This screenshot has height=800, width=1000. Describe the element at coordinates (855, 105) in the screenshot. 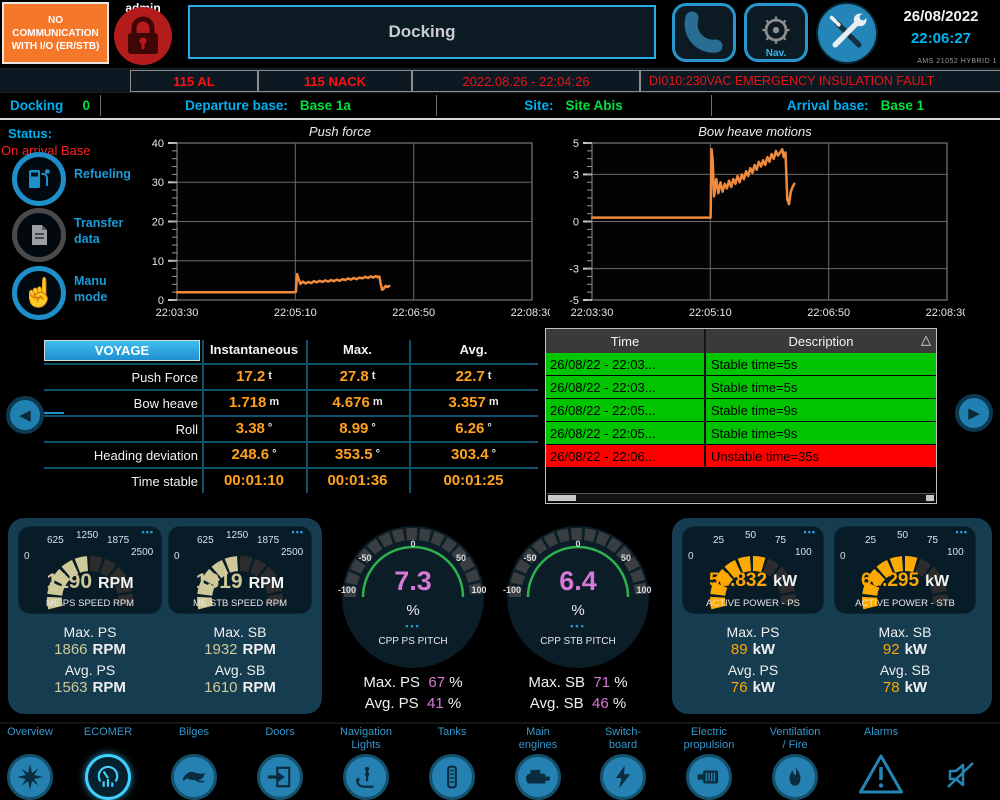

I see `arrival-base: Arrival base: Base 1` at that location.